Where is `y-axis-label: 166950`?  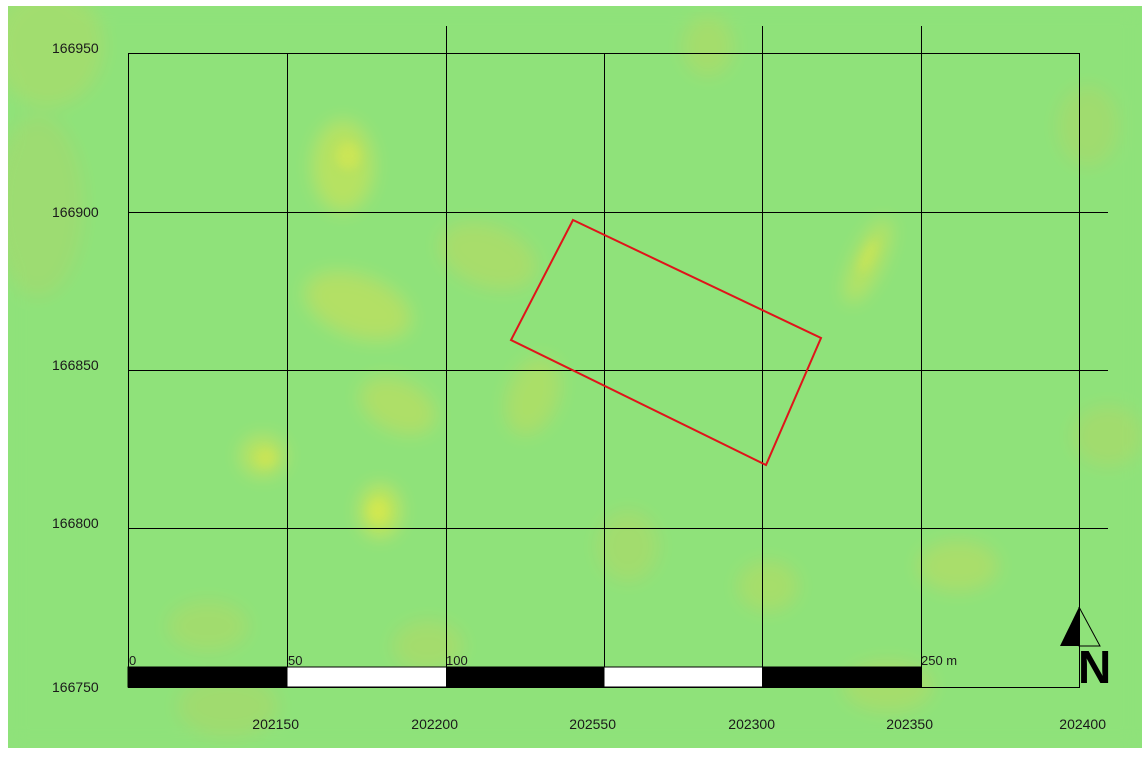
y-axis-label: 166950 is located at coordinates (75, 48).